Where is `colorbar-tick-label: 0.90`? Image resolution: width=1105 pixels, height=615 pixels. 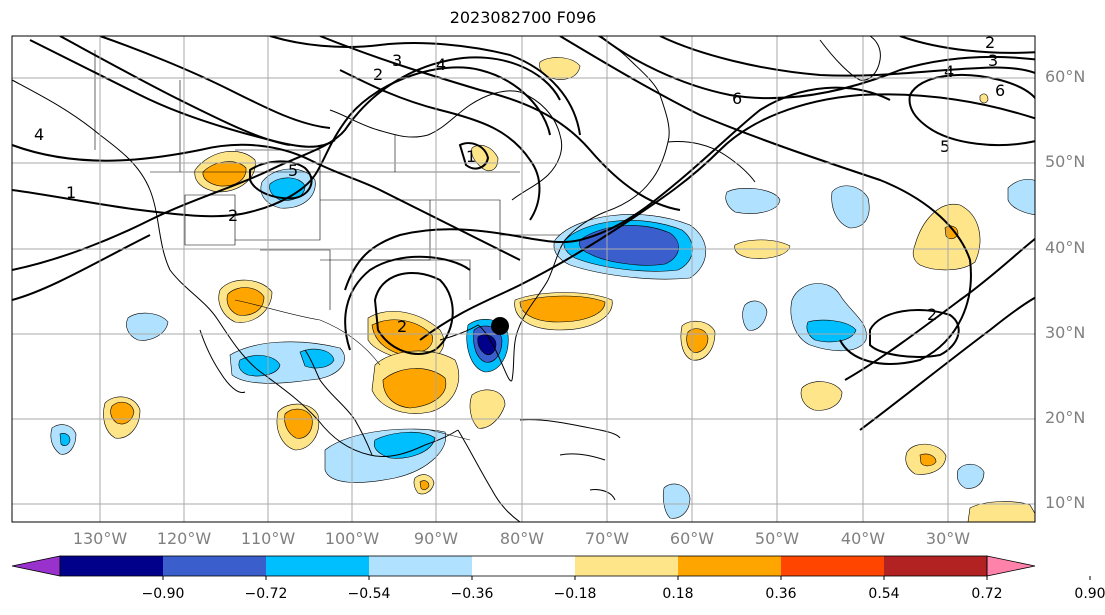 colorbar-tick-label: 0.90 is located at coordinates (1089, 594).